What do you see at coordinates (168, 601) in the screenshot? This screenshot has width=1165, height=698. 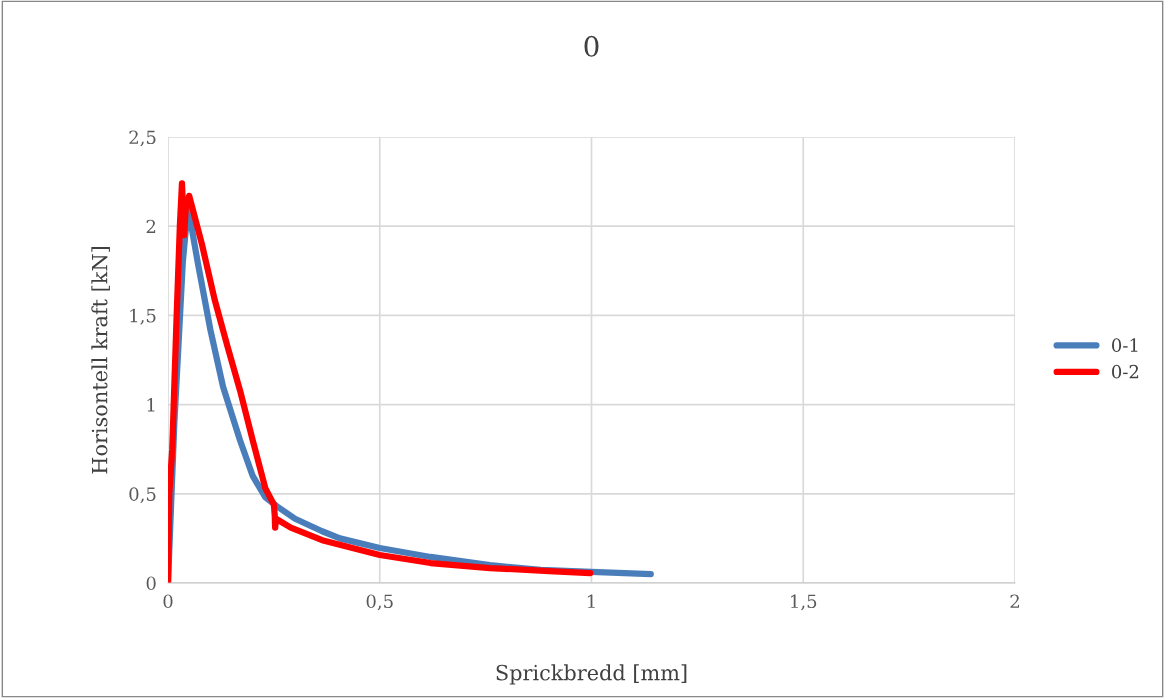 I see `x-tick-label: 0` at bounding box center [168, 601].